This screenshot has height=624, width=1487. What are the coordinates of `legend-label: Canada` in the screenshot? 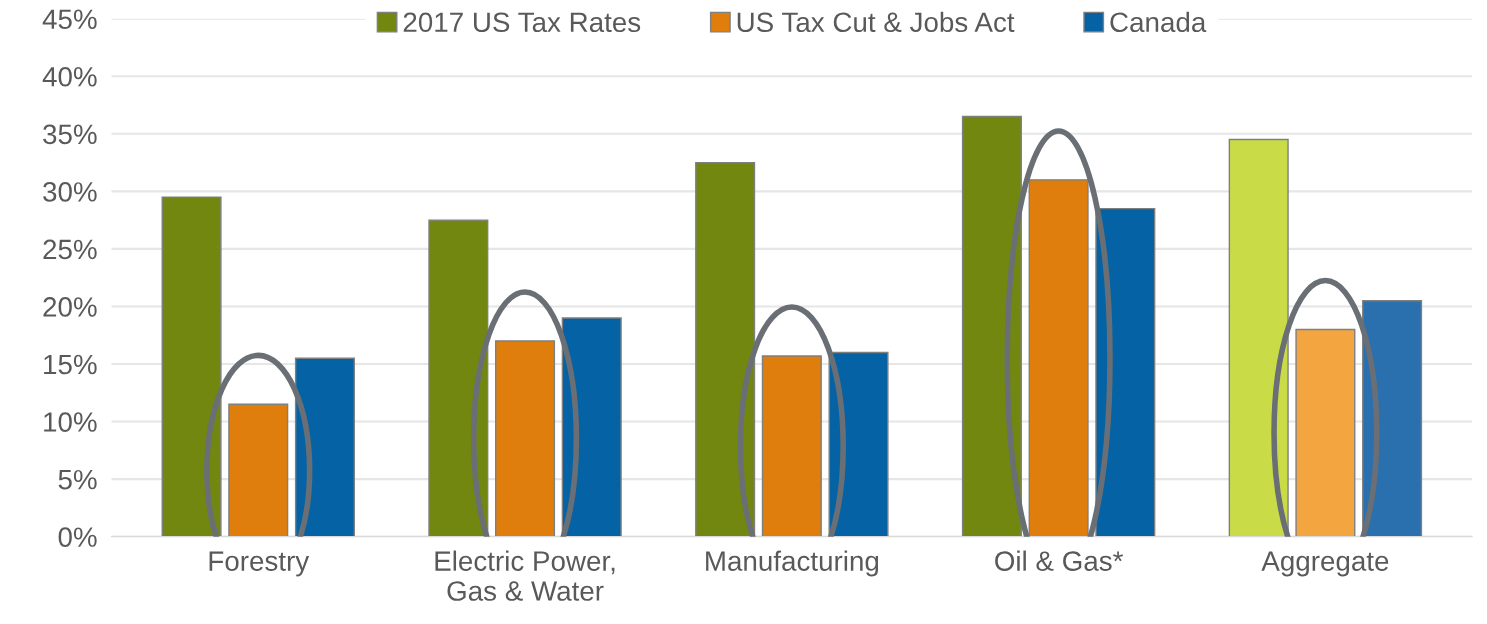 It's located at (1158, 22).